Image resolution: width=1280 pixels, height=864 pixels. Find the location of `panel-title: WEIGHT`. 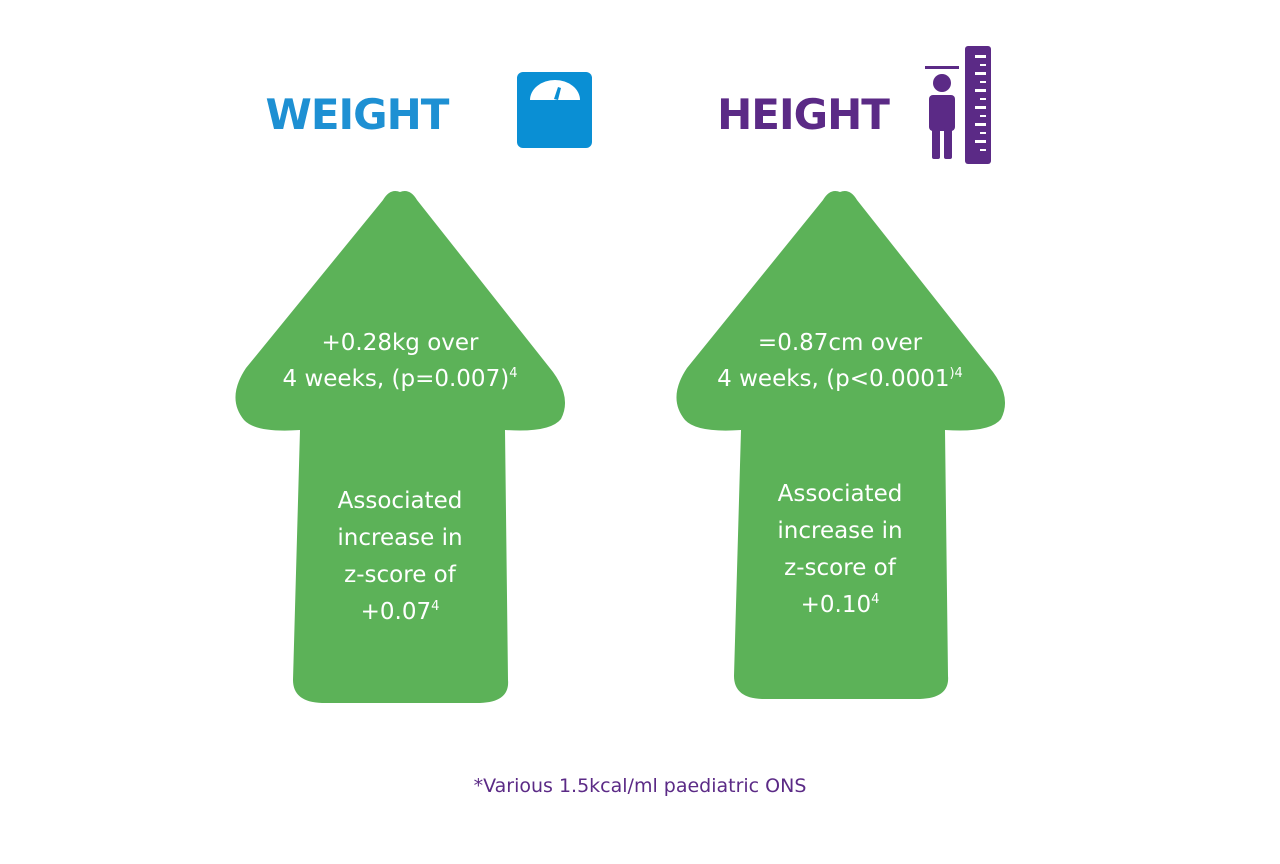

panel-title: WEIGHT is located at coordinates (358, 114).